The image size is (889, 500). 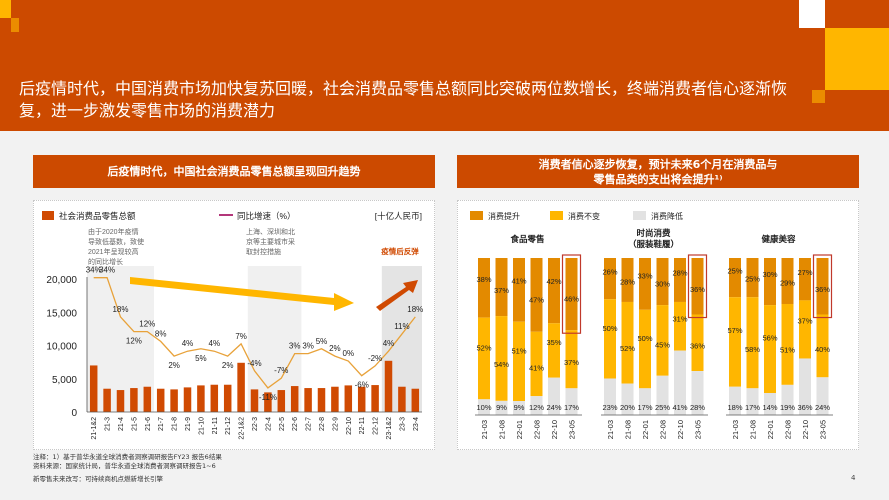 I want to click on segment-label: 30%, so click(x=662, y=283).